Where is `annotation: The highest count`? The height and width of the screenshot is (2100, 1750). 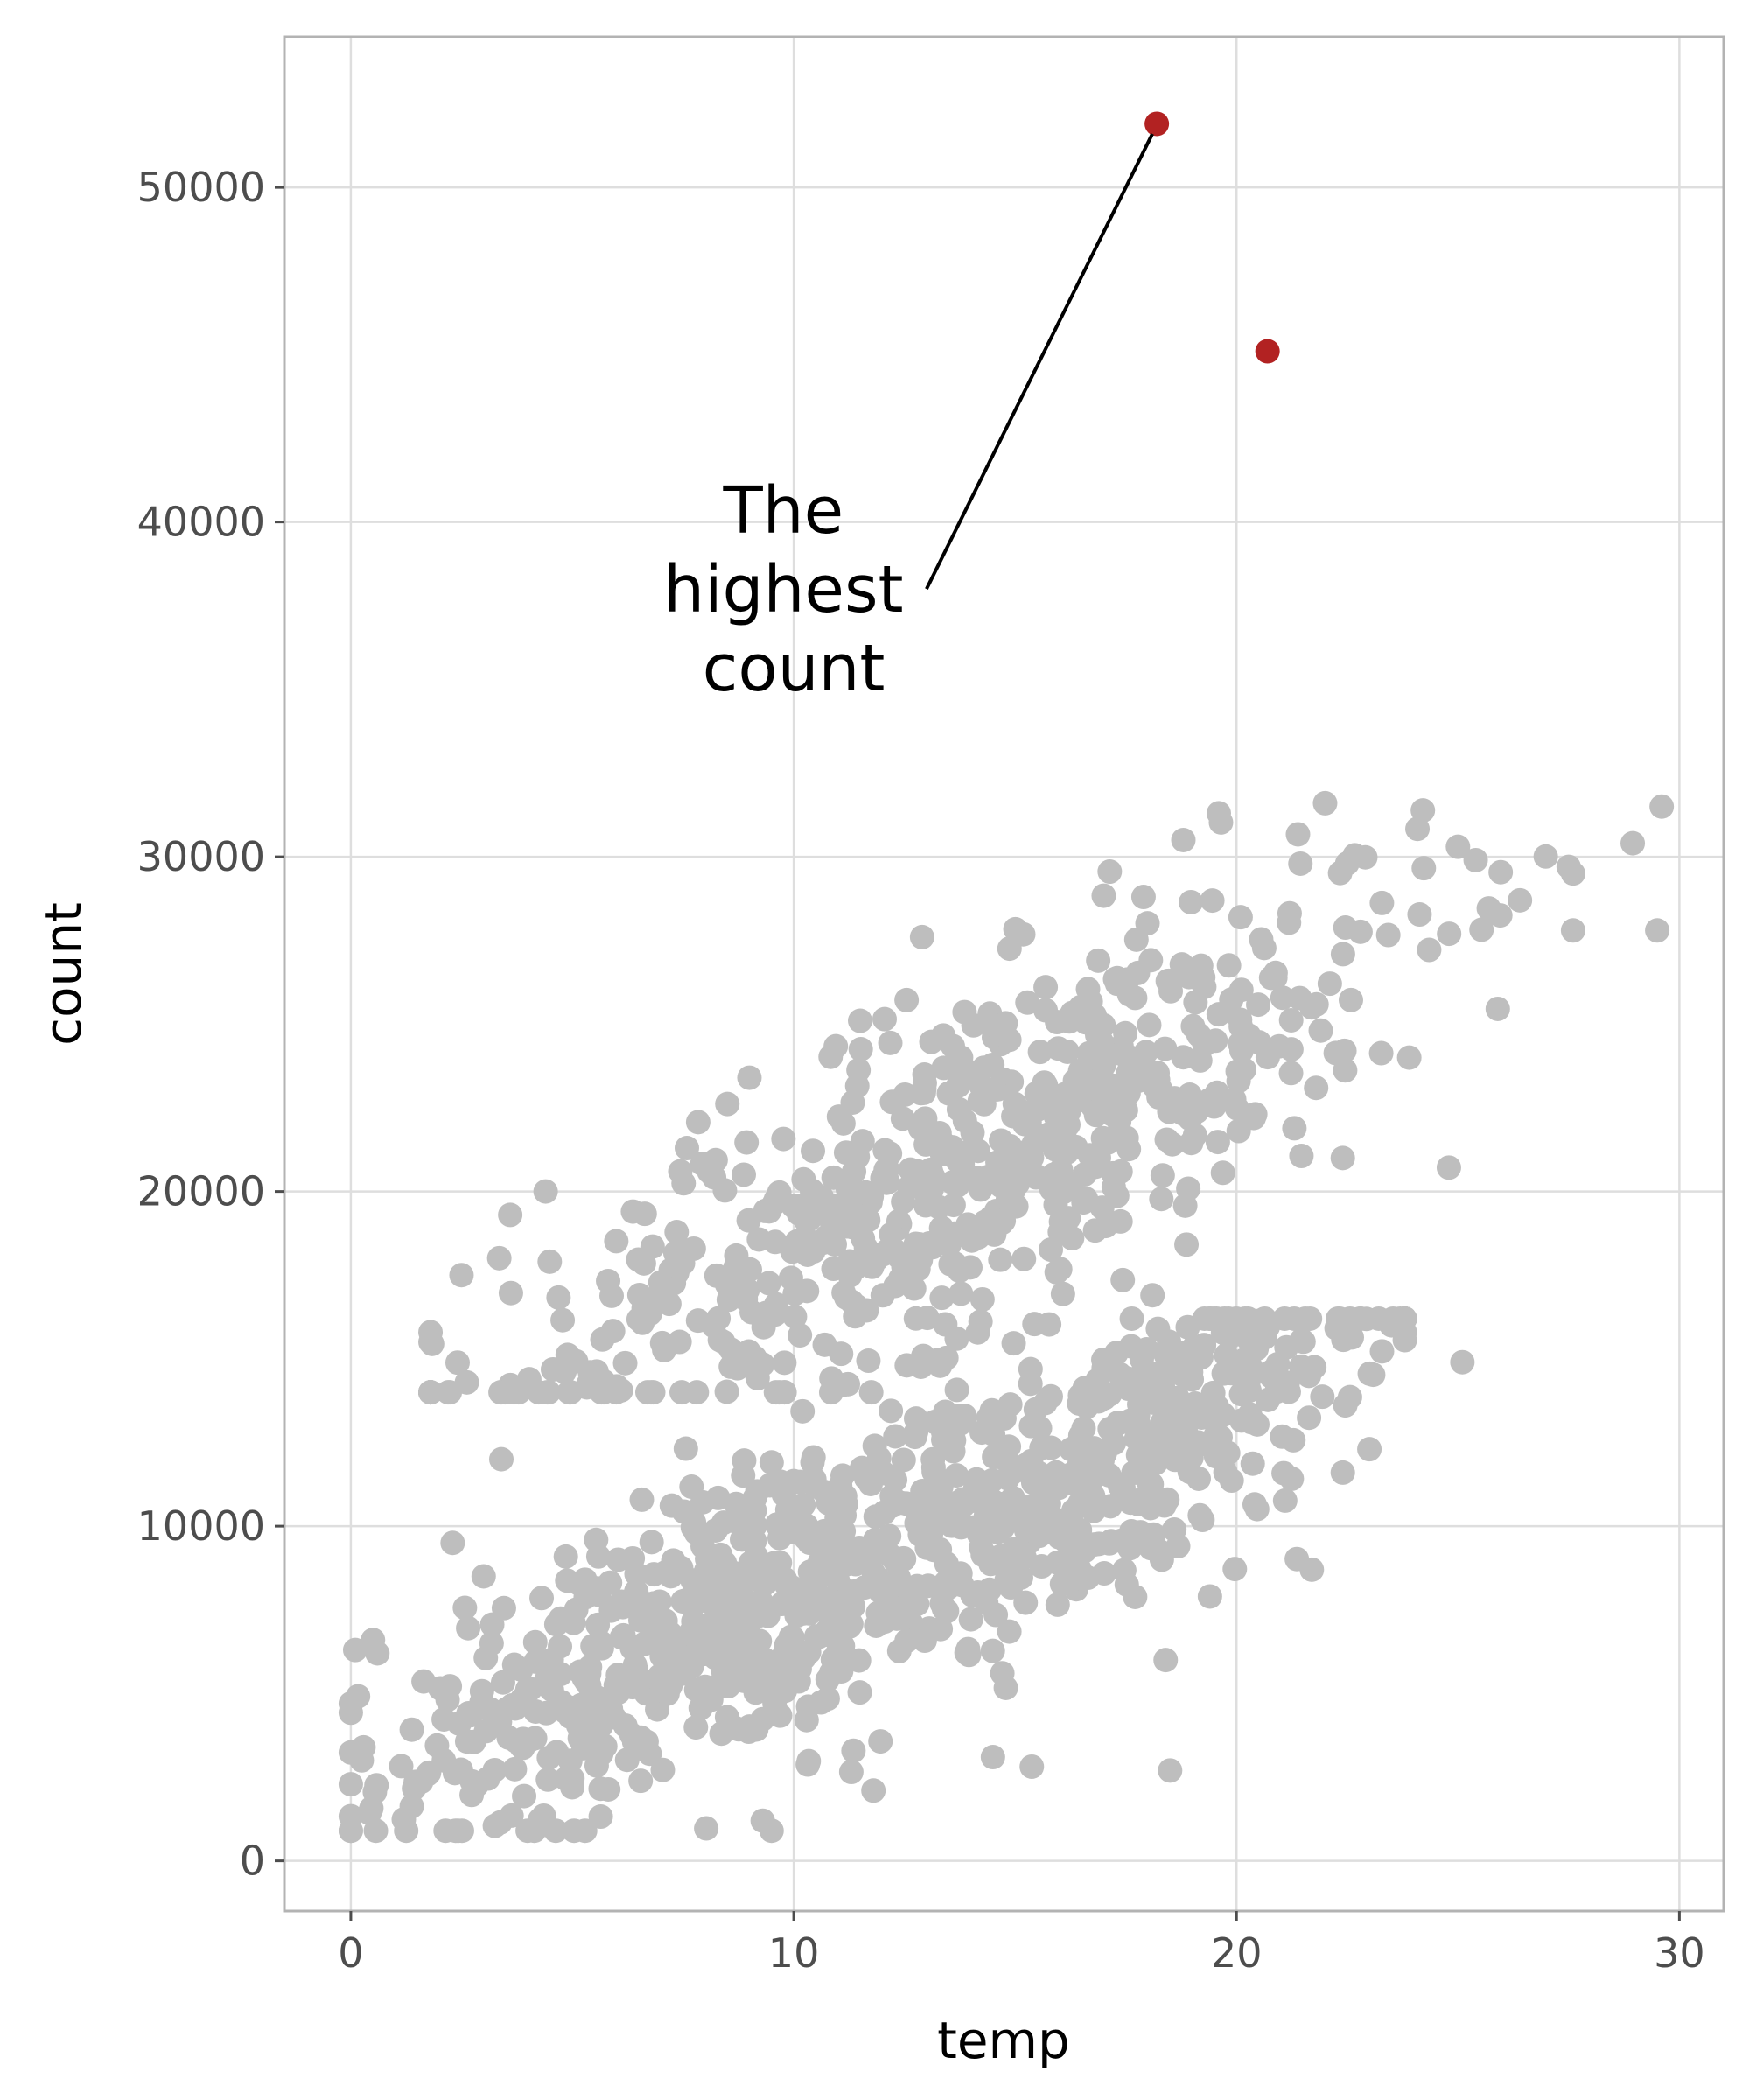 annotation: The highest count is located at coordinates (908, 419).